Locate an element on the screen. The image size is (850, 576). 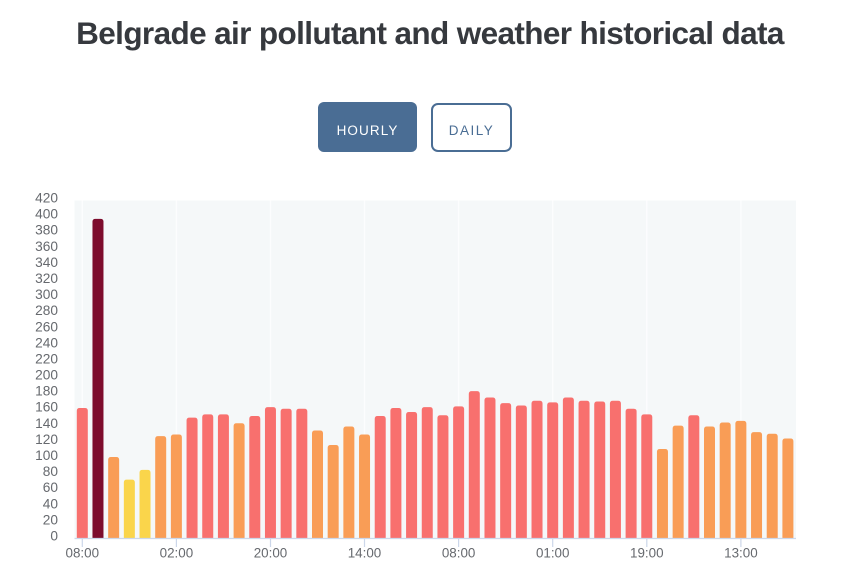
svg-text: 160 is located at coordinates (46, 407).